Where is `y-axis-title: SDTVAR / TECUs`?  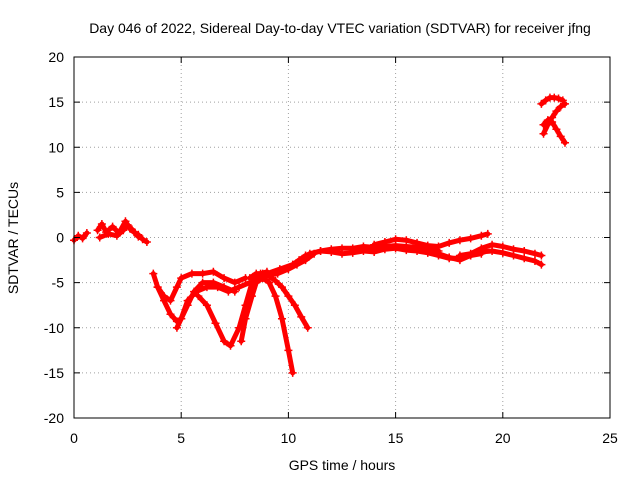
y-axis-title: SDTVAR / TECUs is located at coordinates (13, 238).